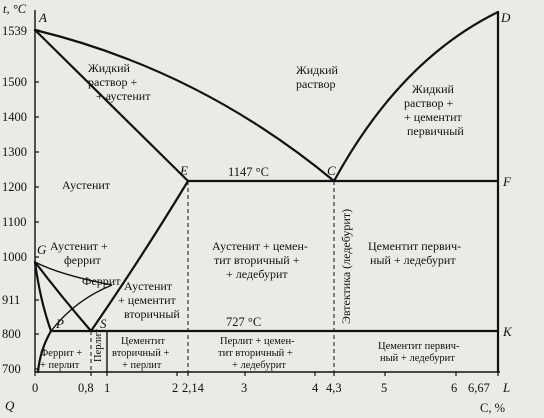 The height and width of the screenshot is (418, 544). I want to click on region-austenite-ferrite: Аустенит + феррит, so click(79, 253).